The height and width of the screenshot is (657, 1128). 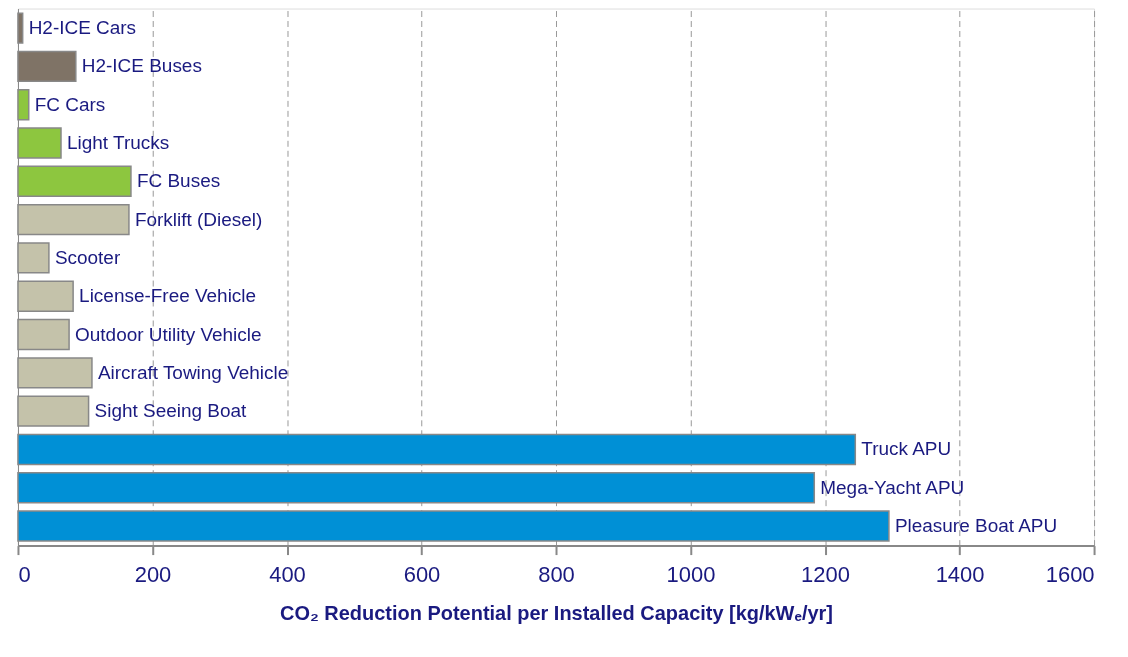 I want to click on y-tick-label: Scooter, so click(x=87, y=257).